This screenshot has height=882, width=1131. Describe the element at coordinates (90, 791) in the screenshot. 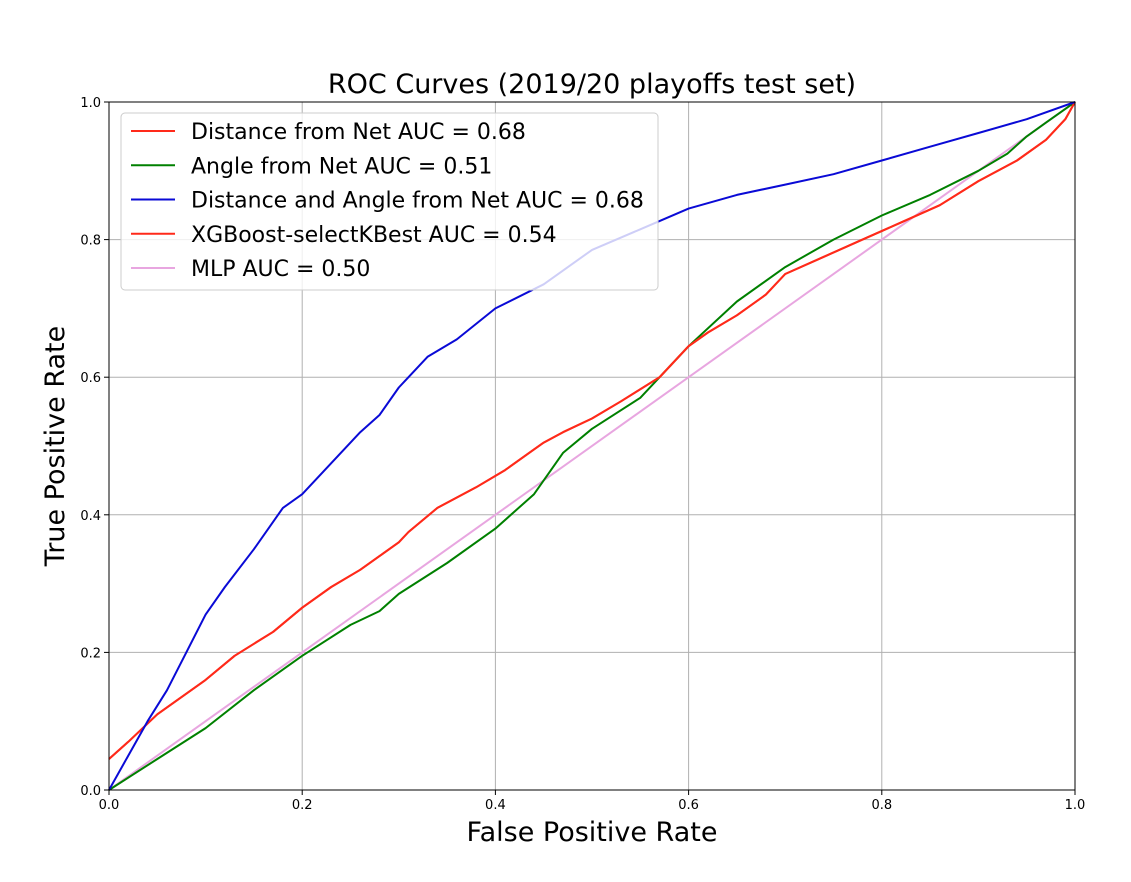

I see `y-tick-label: 0.0` at that location.